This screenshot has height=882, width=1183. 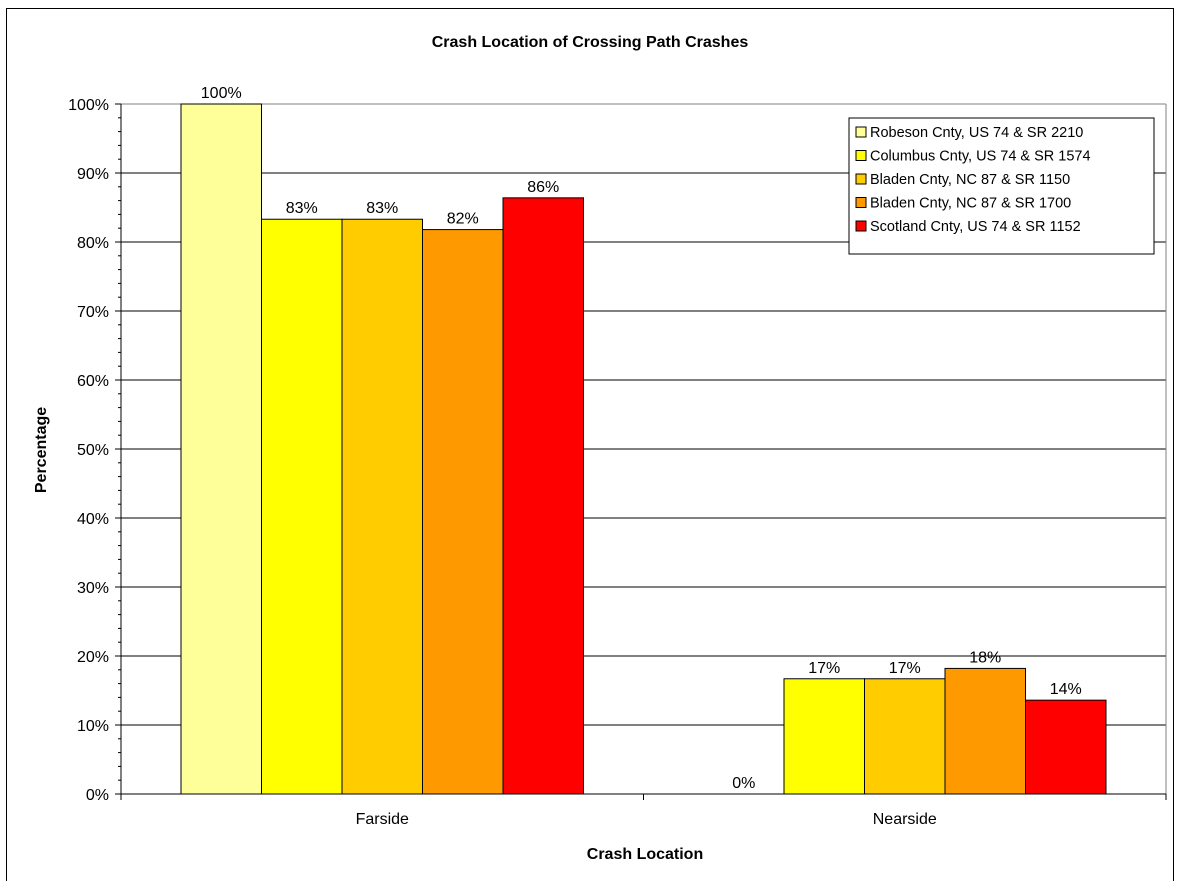 I want to click on y-tick-label: 70%, so click(x=93, y=312).